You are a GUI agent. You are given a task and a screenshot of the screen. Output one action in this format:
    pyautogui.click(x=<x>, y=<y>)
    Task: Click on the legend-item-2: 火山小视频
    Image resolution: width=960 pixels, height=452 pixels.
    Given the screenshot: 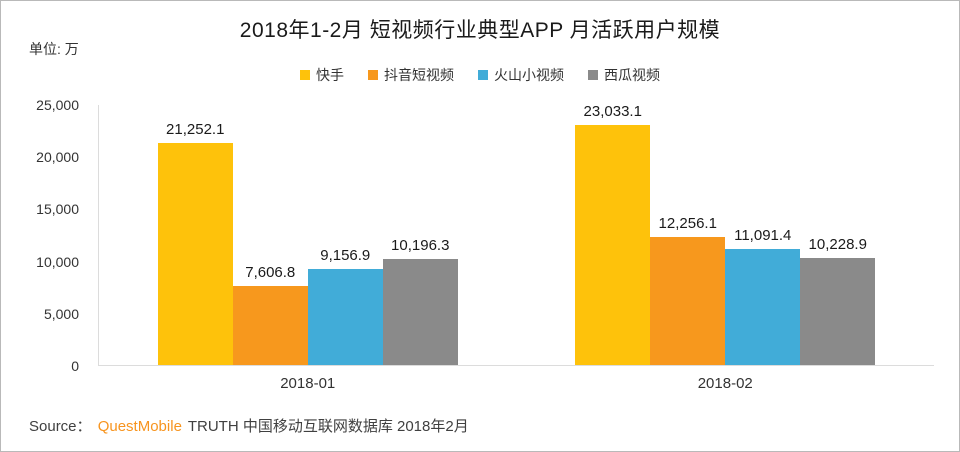 What is the action you would take?
    pyautogui.click(x=521, y=75)
    